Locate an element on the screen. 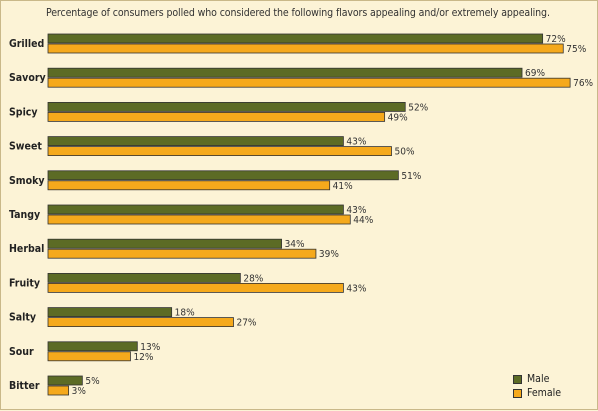 This screenshot has height=411, width=598. data-label-spicy-male: 52% is located at coordinates (418, 107).